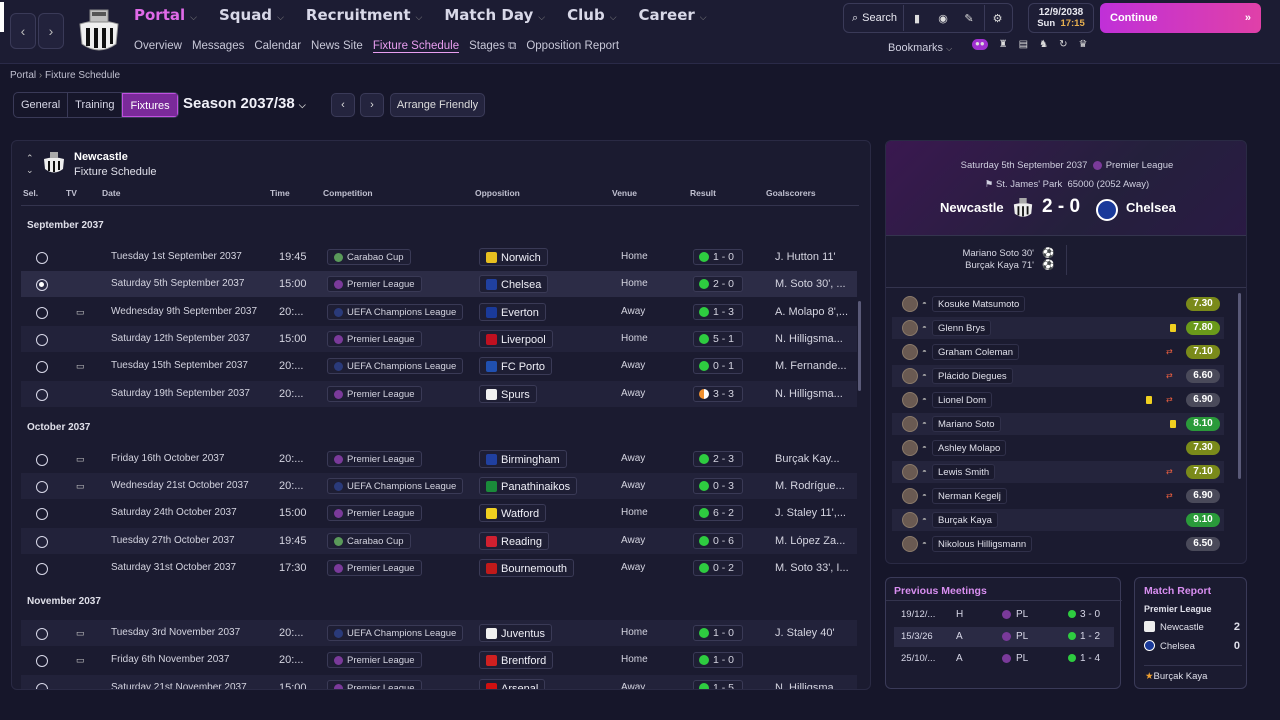 The width and height of the screenshot is (1280, 720). Describe the element at coordinates (718, 459) in the screenshot. I see `result-chip: 2 - 3` at that location.